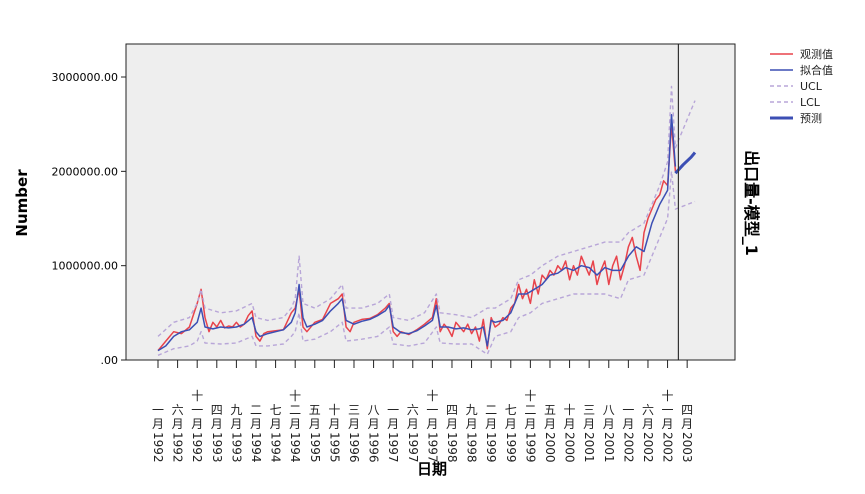  Describe the element at coordinates (85, 171) in the screenshot. I see `y-tick-label-2: 2000000.00` at that location.